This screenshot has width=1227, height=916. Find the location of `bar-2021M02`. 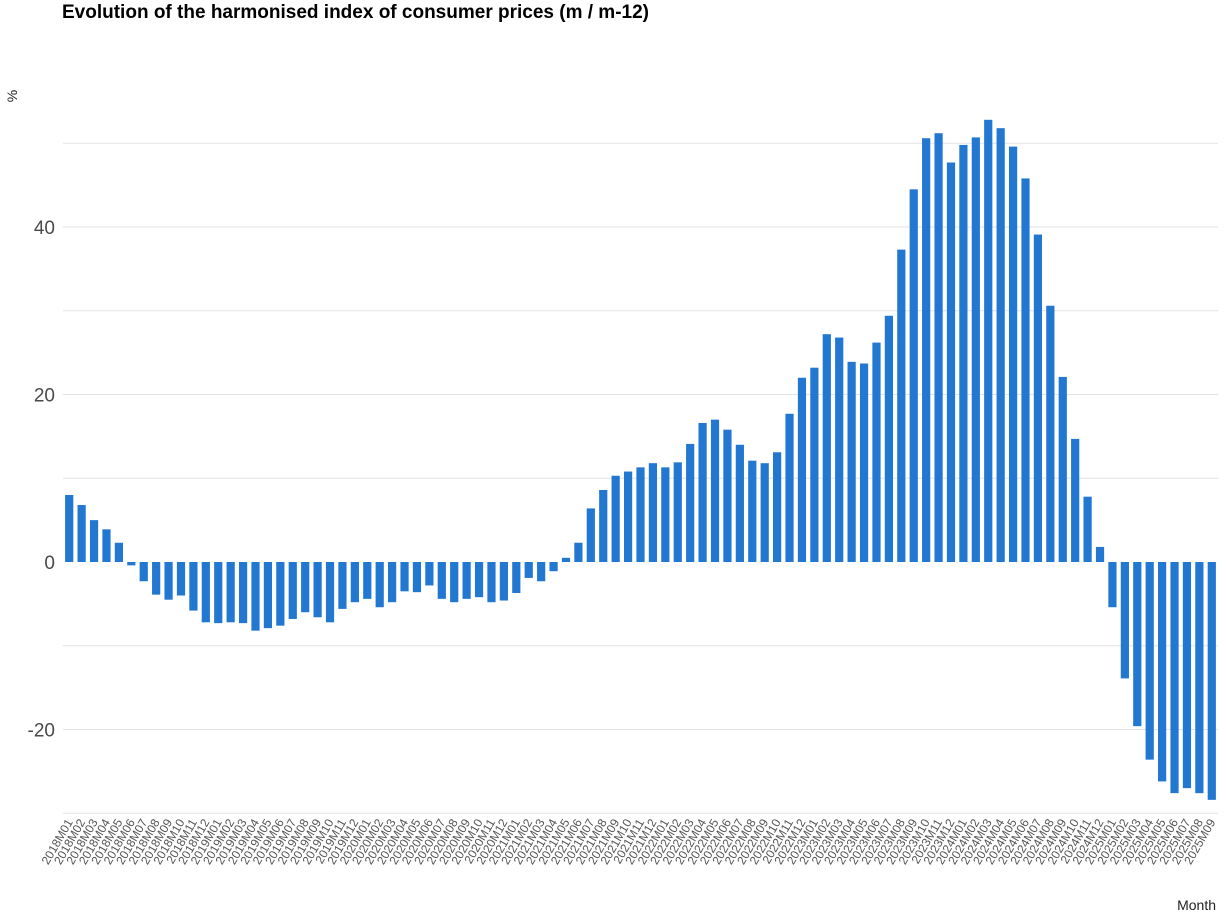

bar-2021M02 is located at coordinates (528, 570).